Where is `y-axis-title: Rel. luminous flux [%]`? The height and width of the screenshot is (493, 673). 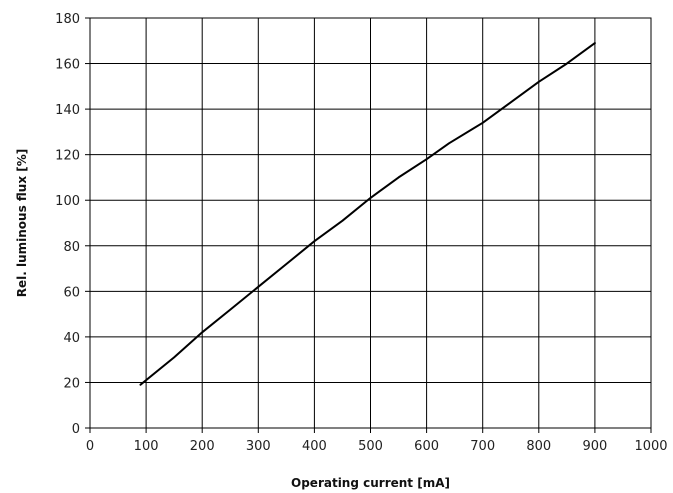 y-axis-title: Rel. luminous flux [%] is located at coordinates (22, 223).